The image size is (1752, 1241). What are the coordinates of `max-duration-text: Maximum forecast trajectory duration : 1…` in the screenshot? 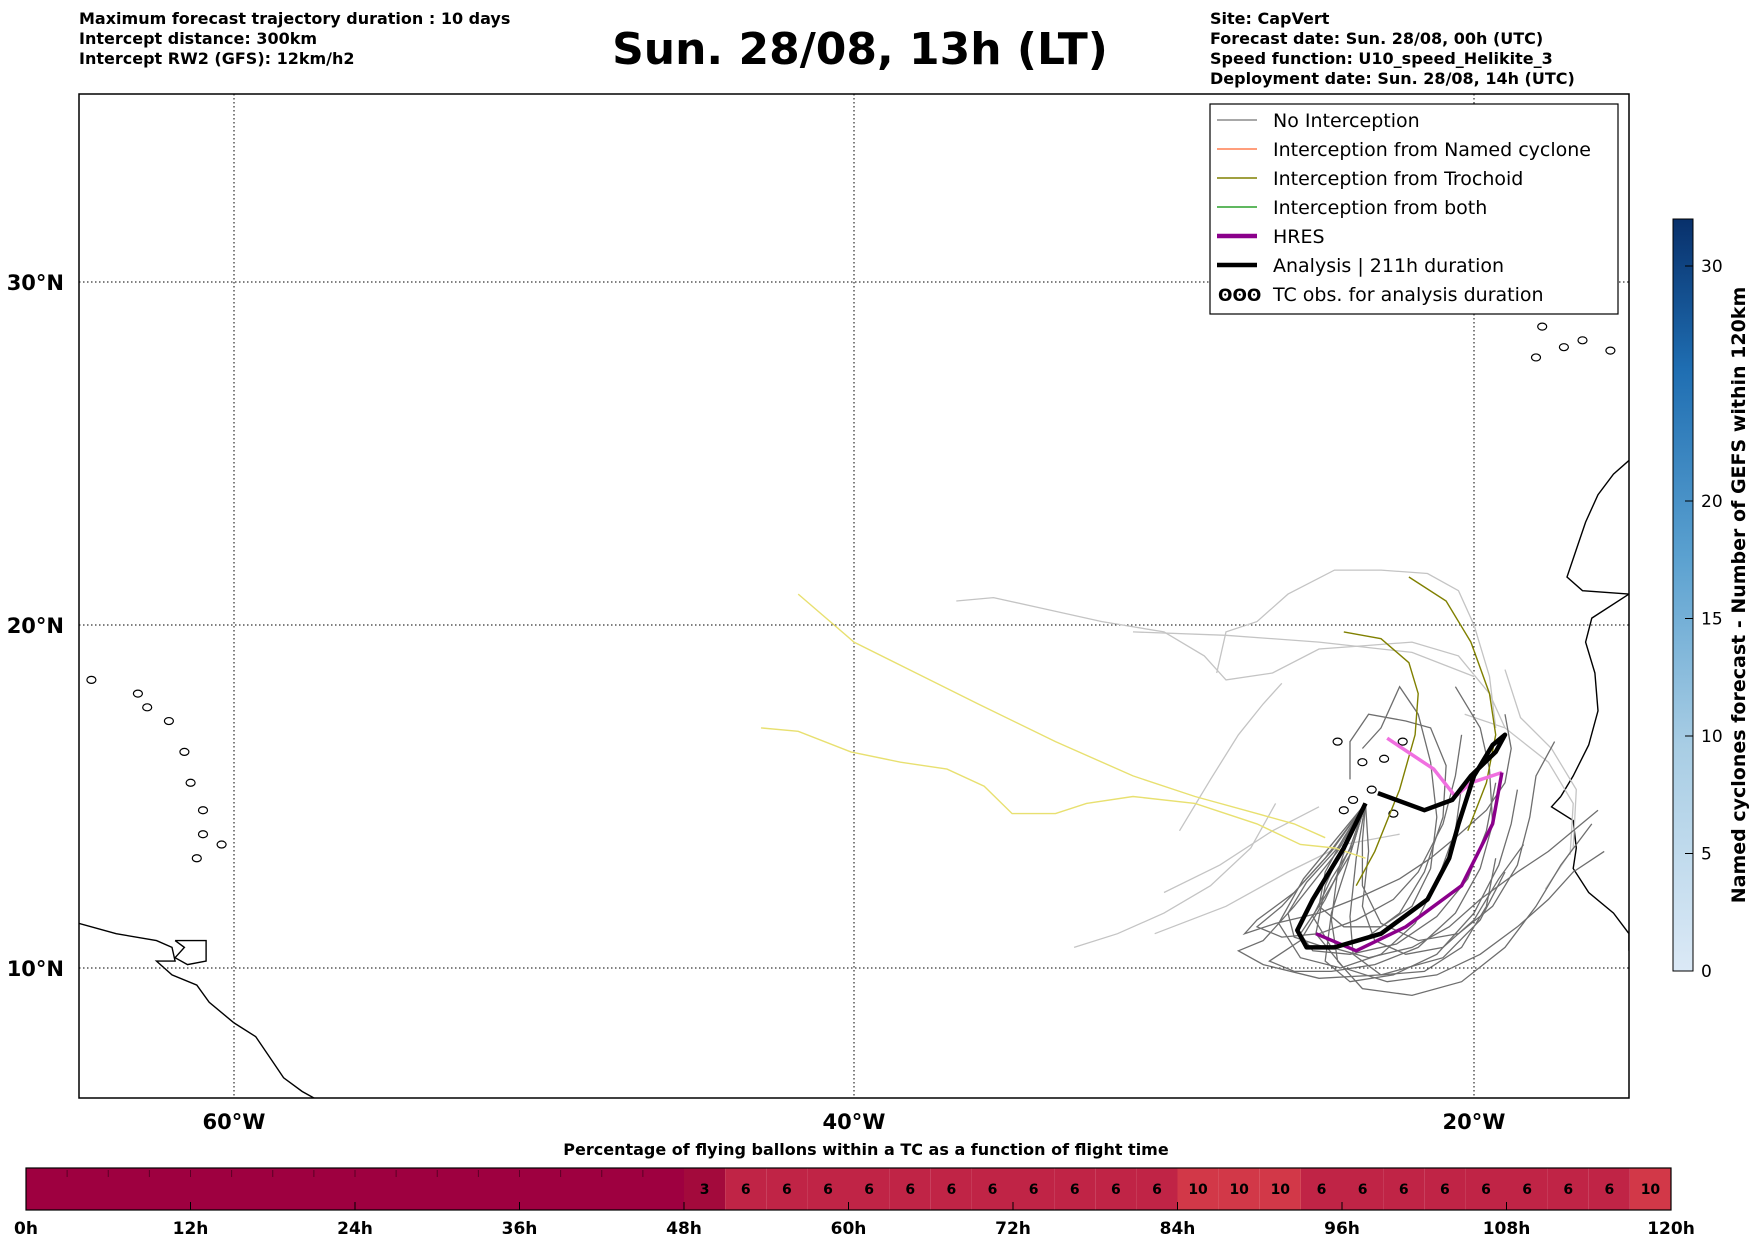 It's located at (295, 18).